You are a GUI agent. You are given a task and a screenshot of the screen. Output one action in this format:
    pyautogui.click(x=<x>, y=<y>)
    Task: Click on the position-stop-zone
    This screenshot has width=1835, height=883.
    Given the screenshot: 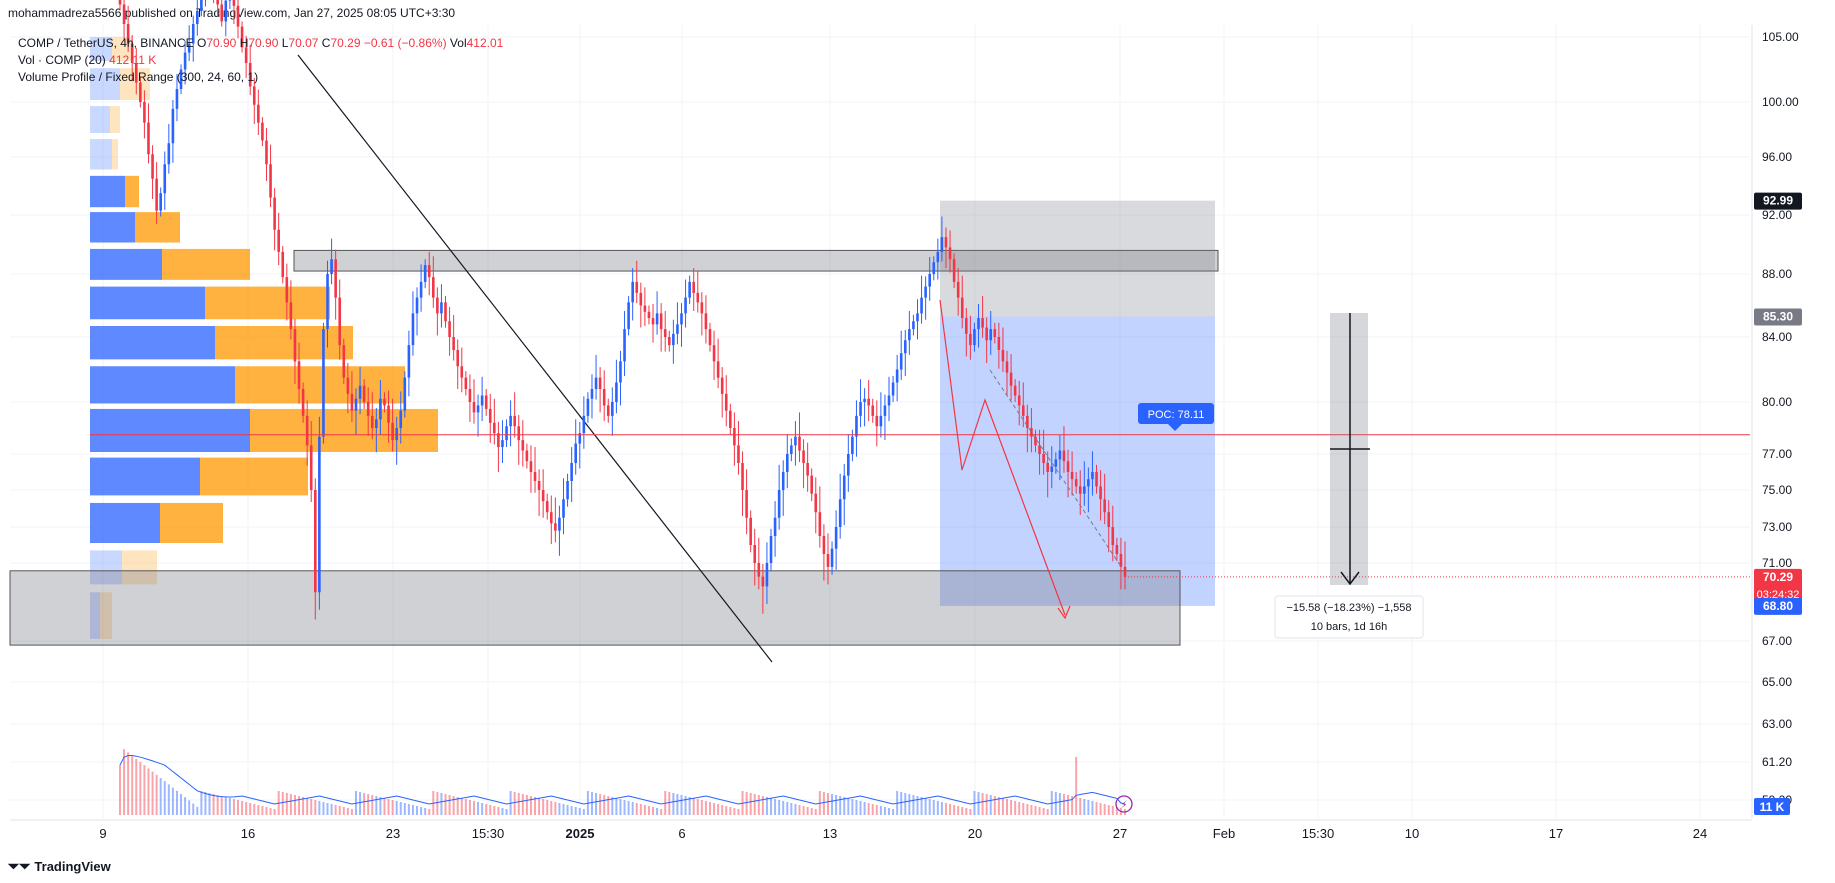 What is the action you would take?
    pyautogui.click(x=1077, y=258)
    